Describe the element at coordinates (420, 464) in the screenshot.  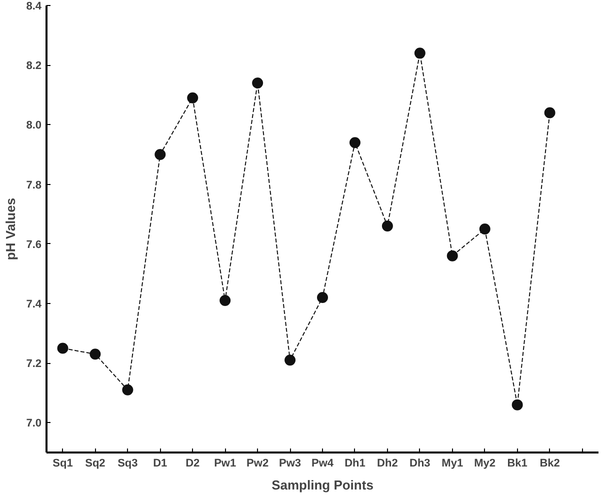
I see `x-tick-label: Dh3` at that location.